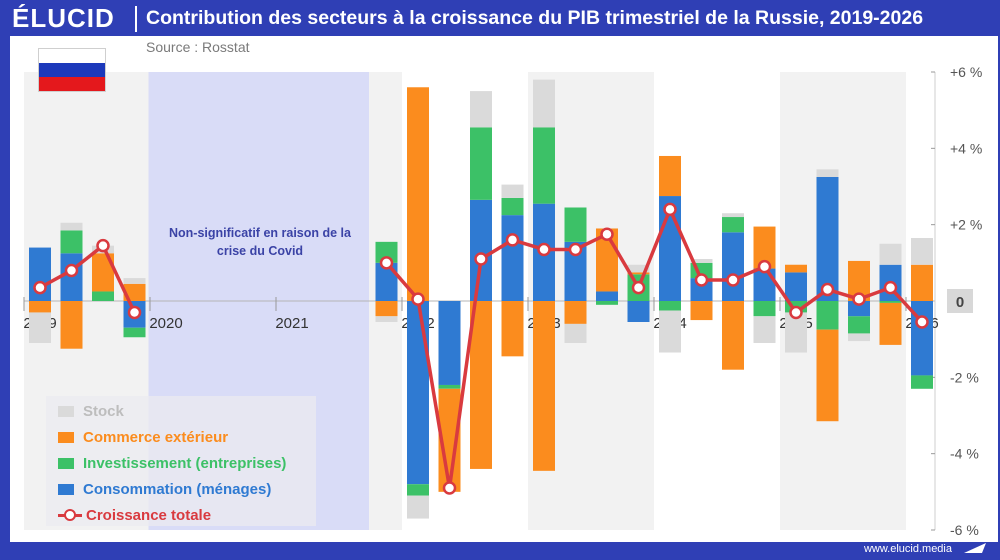 Image resolution: width=1000 pixels, height=560 pixels. Describe the element at coordinates (964, 377) in the screenshot. I see `y-tick-label: -2 %` at that location.